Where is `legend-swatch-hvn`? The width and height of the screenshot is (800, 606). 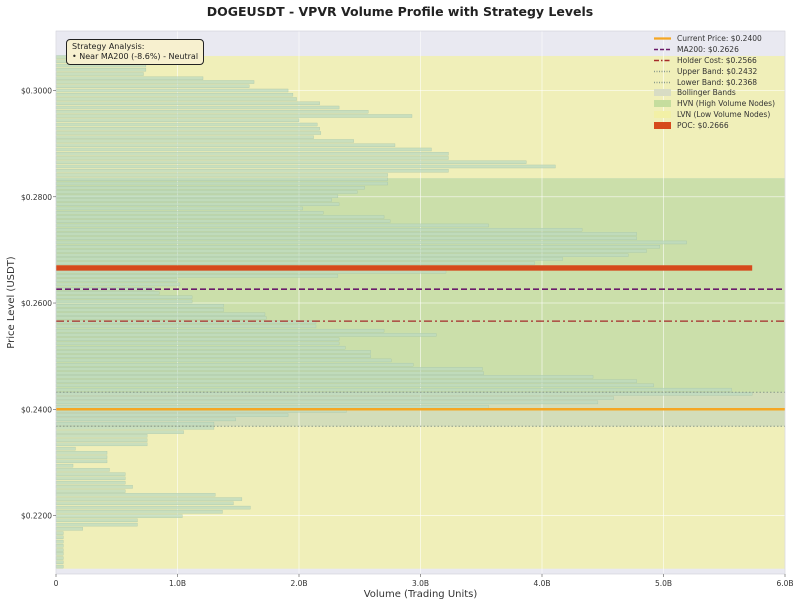
legend-swatch-hvn is located at coordinates (662, 104).